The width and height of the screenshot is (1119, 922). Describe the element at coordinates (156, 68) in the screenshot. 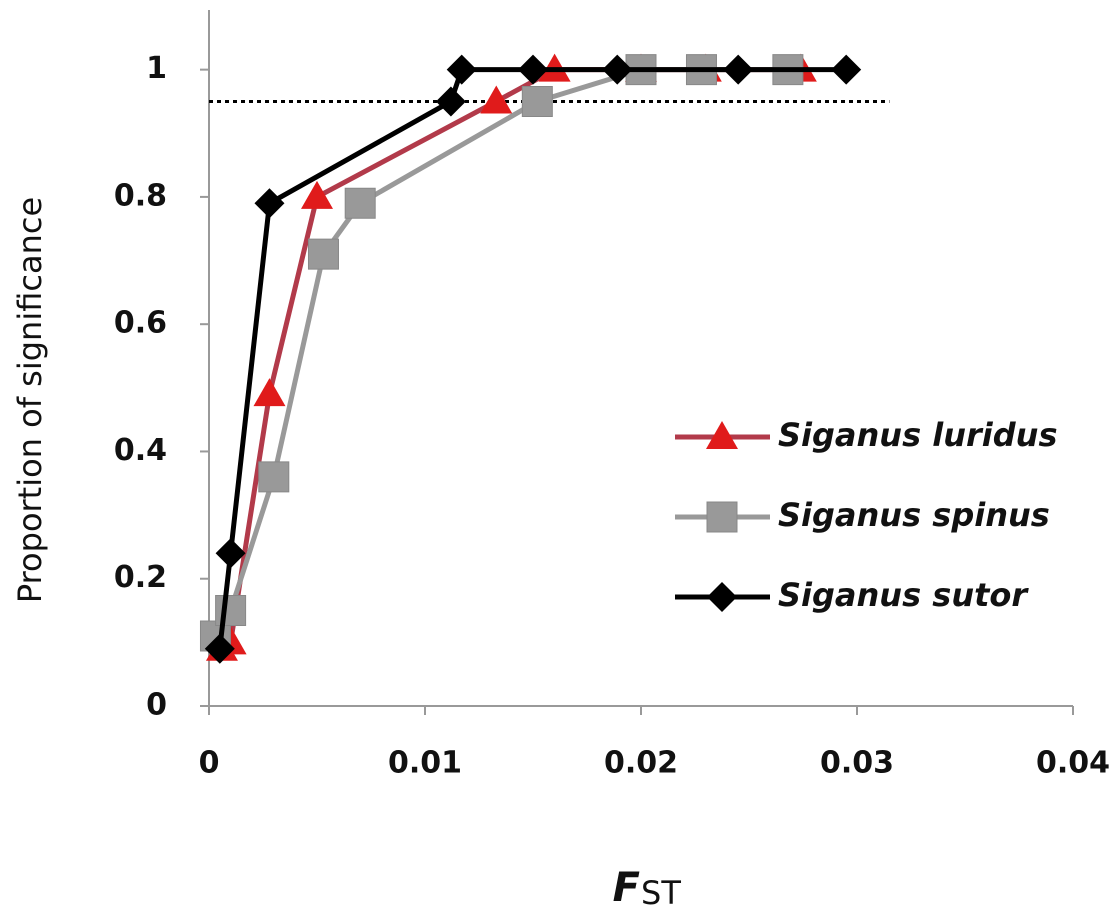

I see `y-tick-label: 1` at that location.